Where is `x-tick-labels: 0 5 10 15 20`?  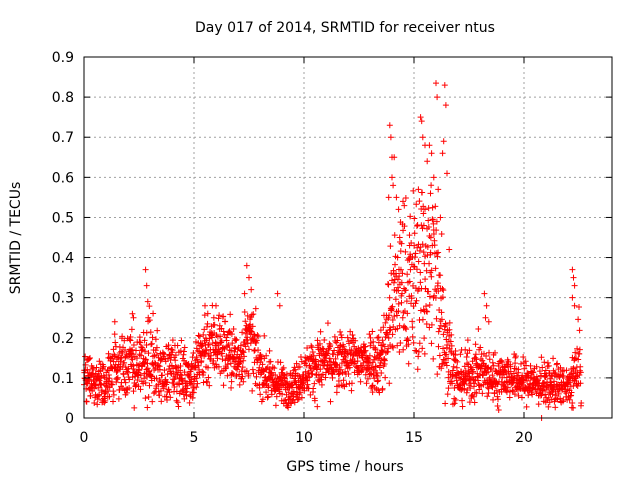
x-tick-labels: 0 5 10 15 20 is located at coordinates (306, 438).